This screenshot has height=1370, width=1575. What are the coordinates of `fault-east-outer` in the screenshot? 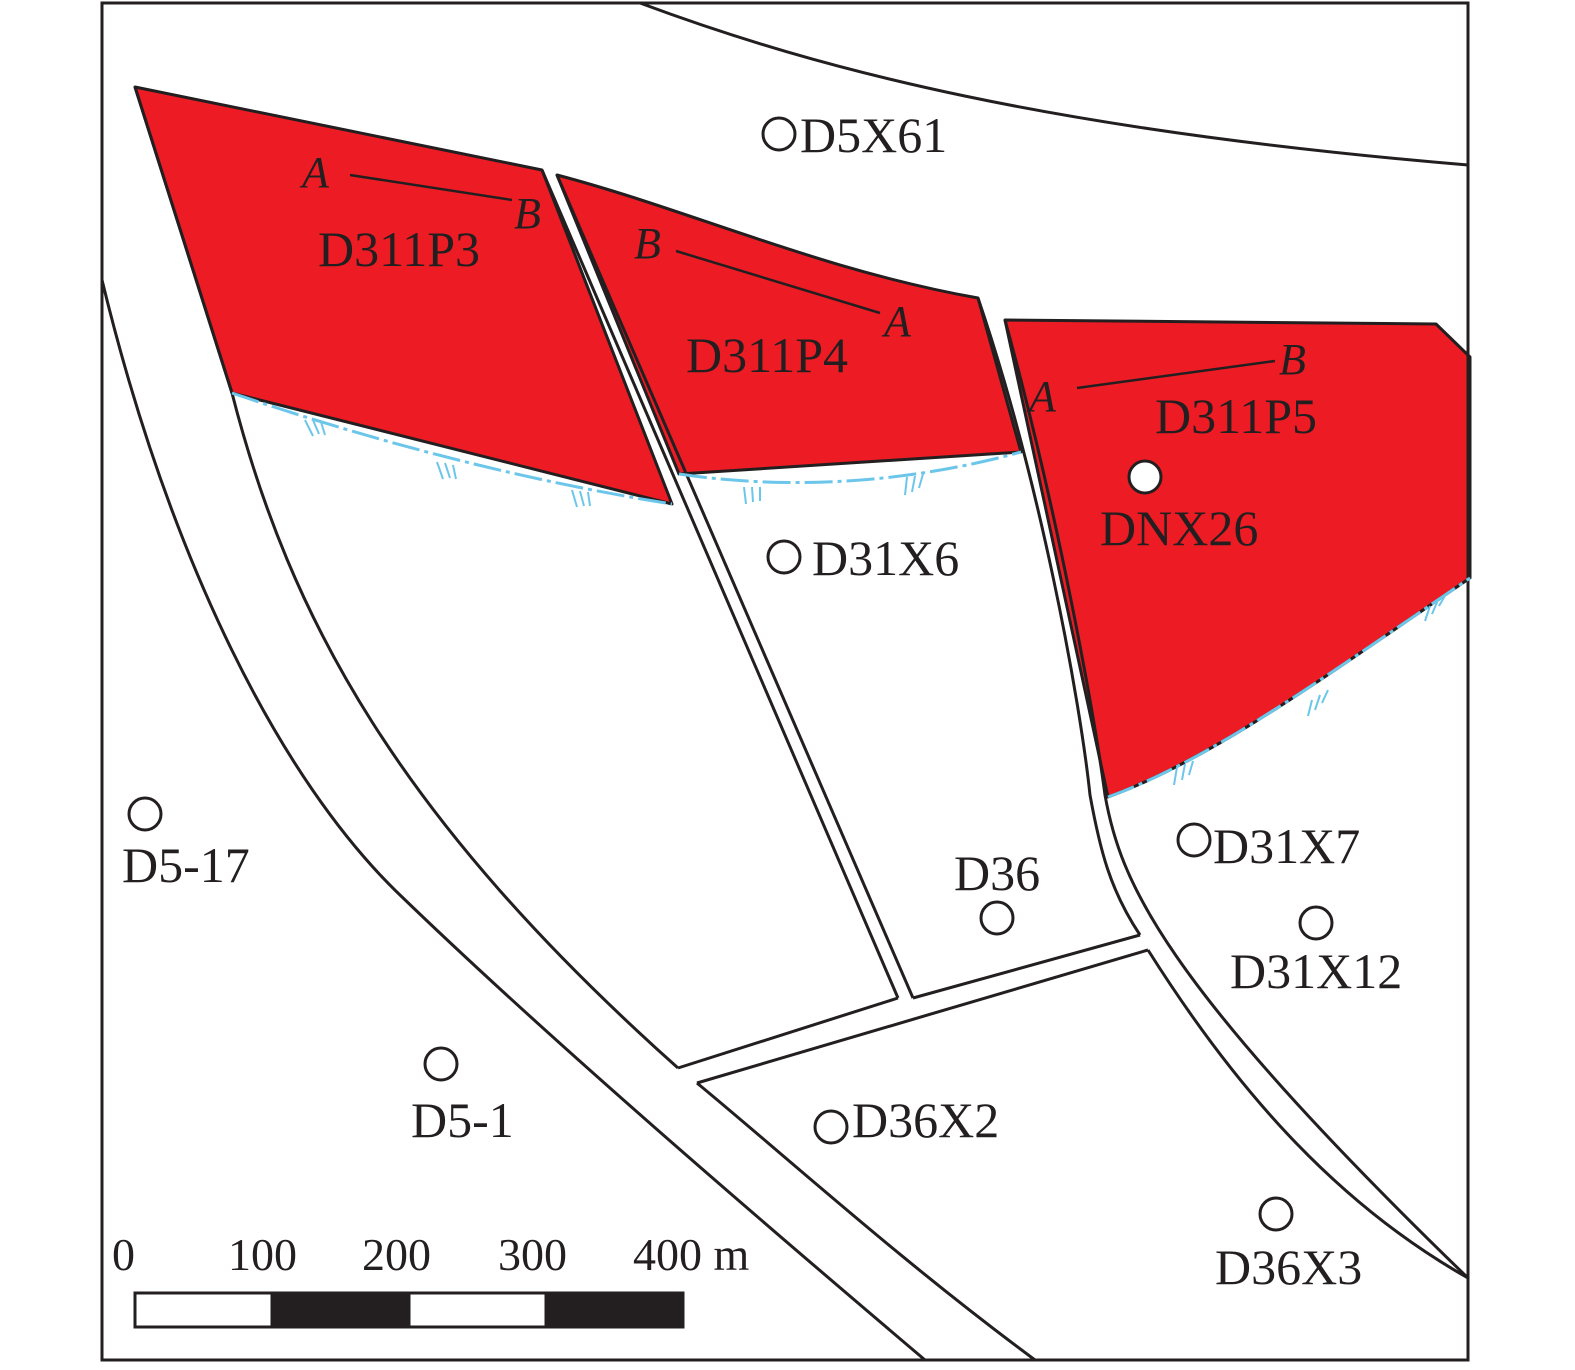 It's located at (1307, 1114).